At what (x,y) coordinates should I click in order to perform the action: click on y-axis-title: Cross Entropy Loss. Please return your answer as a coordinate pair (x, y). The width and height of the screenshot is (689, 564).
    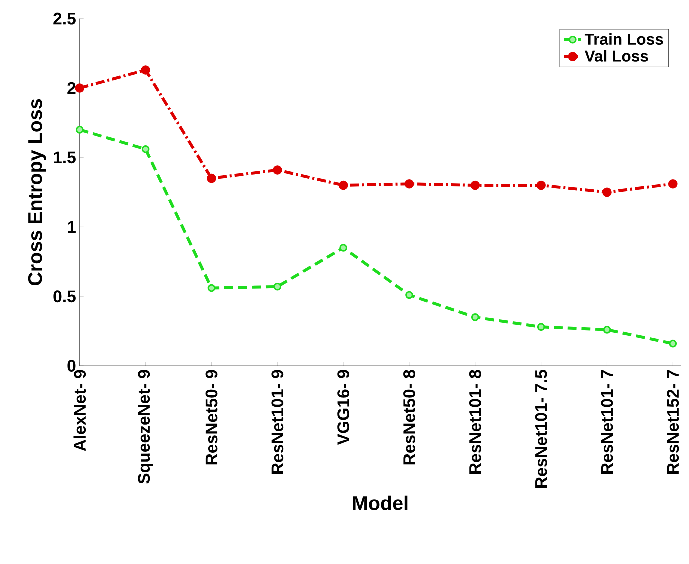
    Looking at the image, I should click on (37, 192).